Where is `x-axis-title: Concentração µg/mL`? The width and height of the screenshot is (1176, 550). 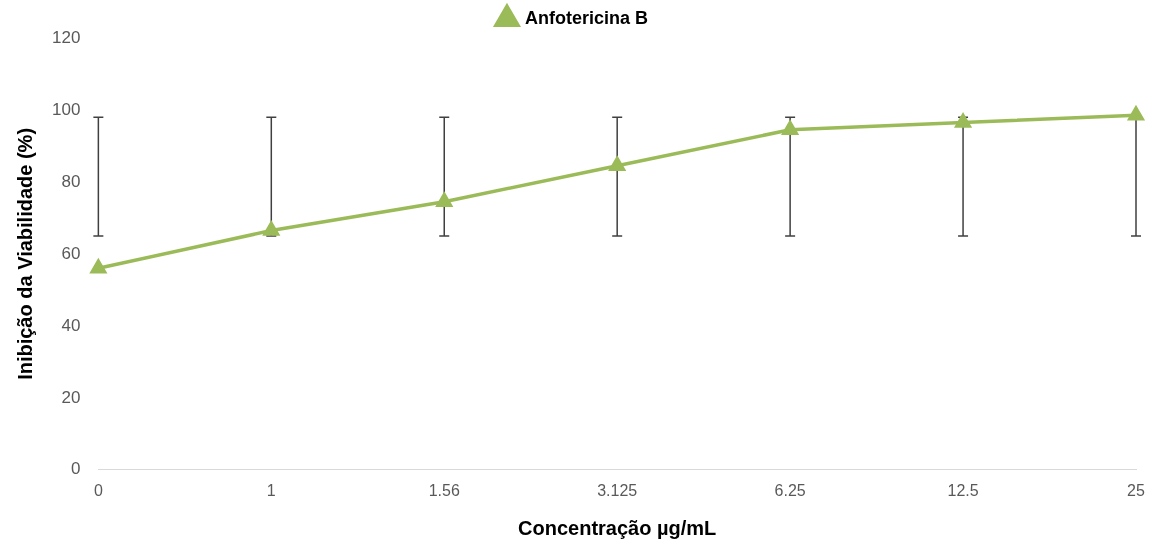
x-axis-title: Concentração µg/mL is located at coordinates (617, 527).